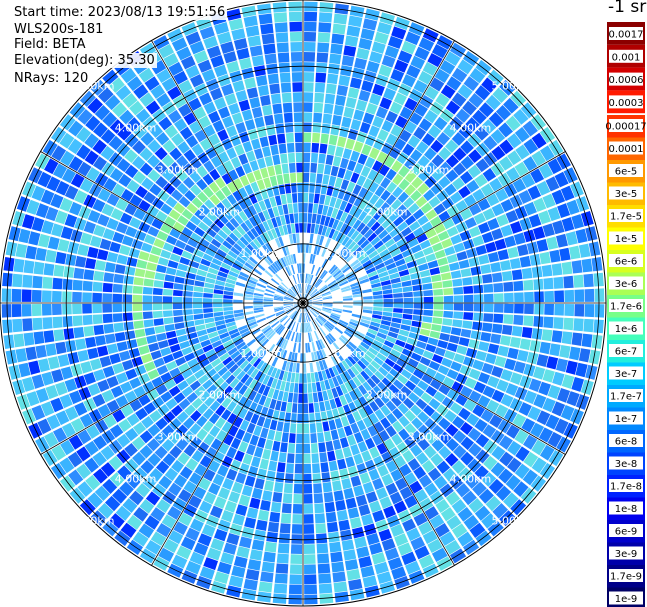  What do you see at coordinates (471, 128) in the screenshot?
I see `range-label: 4.00km` at bounding box center [471, 128].